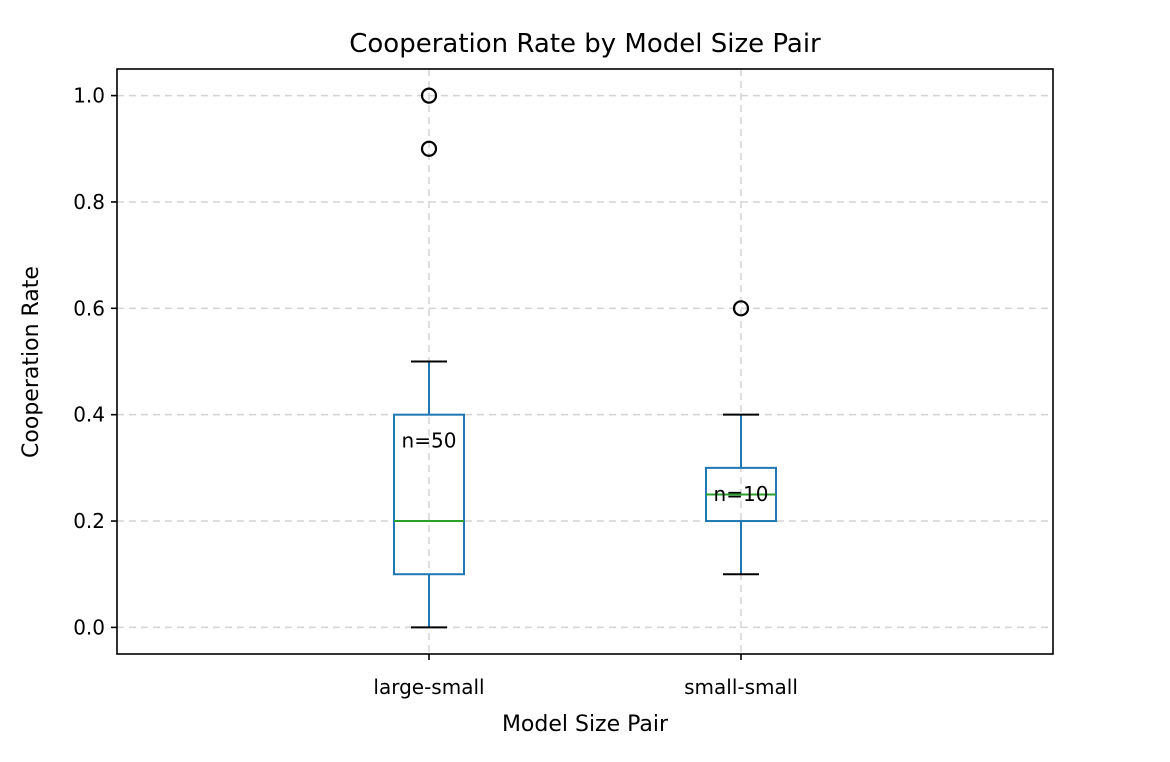 This screenshot has height=762, width=1170. Describe the element at coordinates (89, 202) in the screenshot. I see `y-tick-label: 0.8` at that location.